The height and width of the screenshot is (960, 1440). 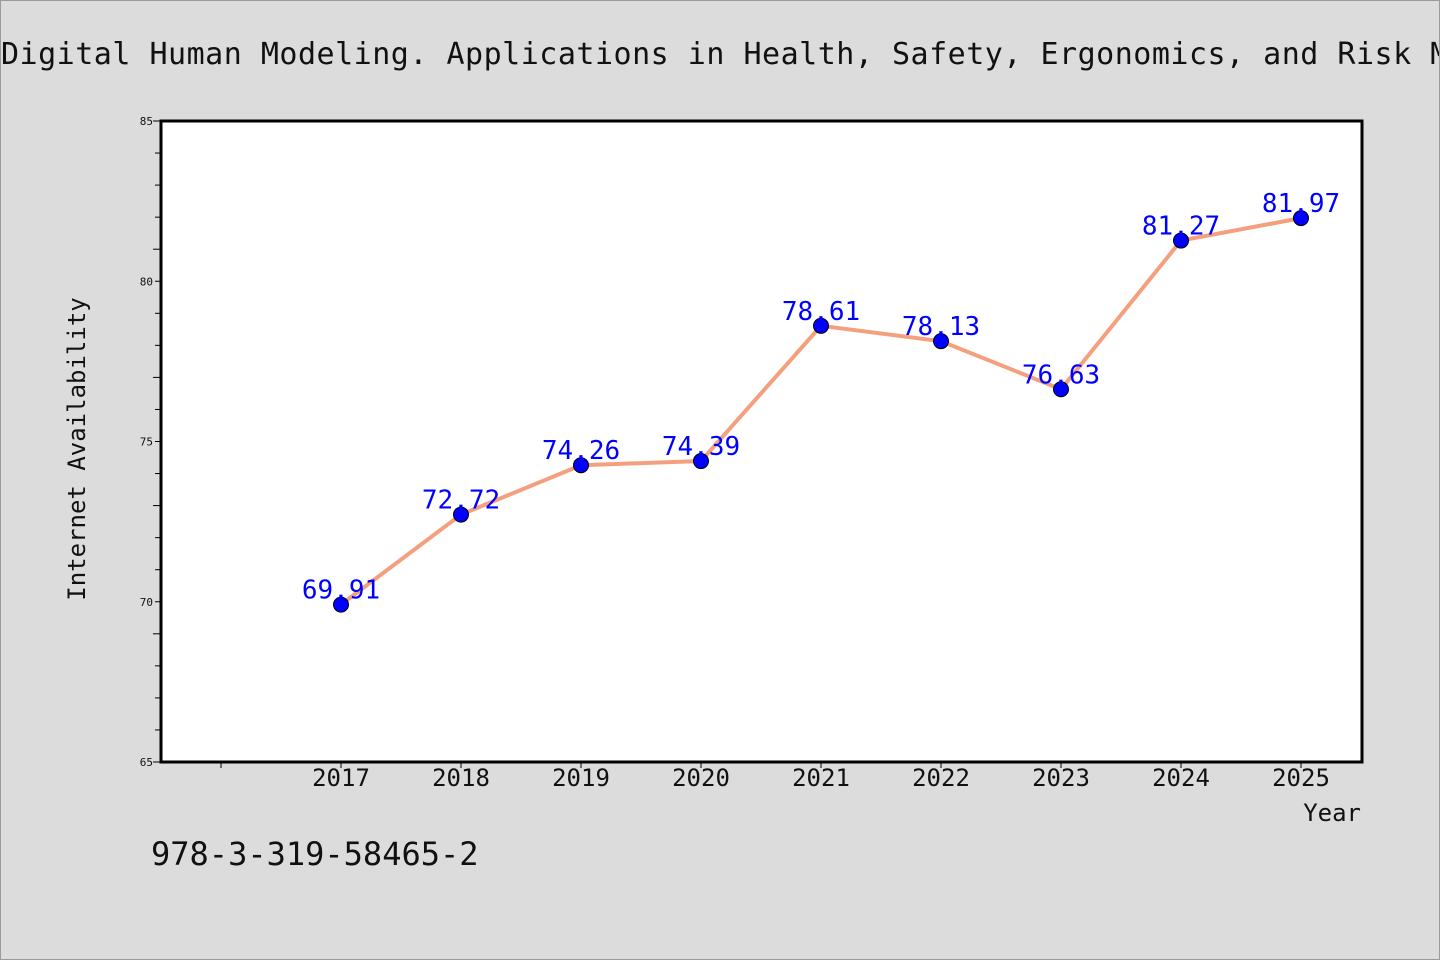 What do you see at coordinates (1301, 204) in the screenshot?
I see `data-label: 81.97` at bounding box center [1301, 204].